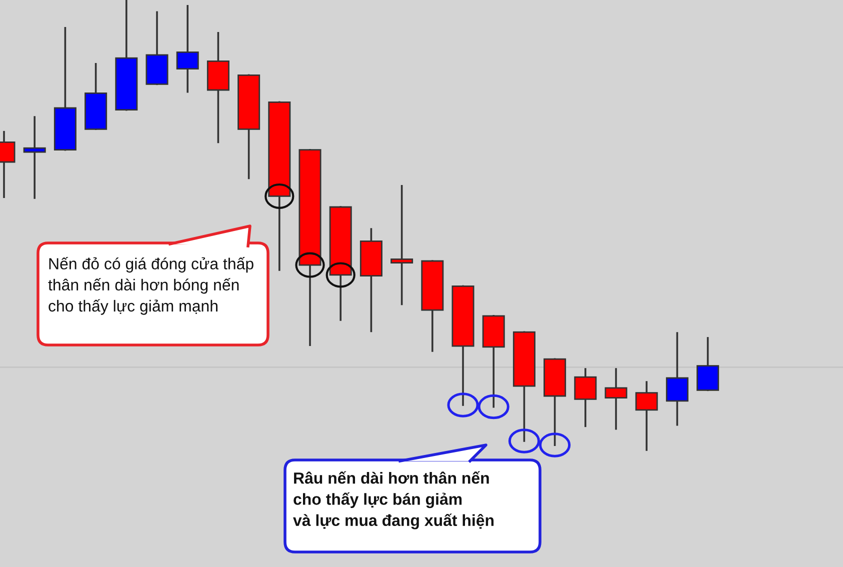  What do you see at coordinates (151, 286) in the screenshot?
I see `annotation: Nến đỏ có giá đóng cửa thấp thân nến dài hơn bóng nến cho thấy lực giảm mạnh` at bounding box center [151, 286].